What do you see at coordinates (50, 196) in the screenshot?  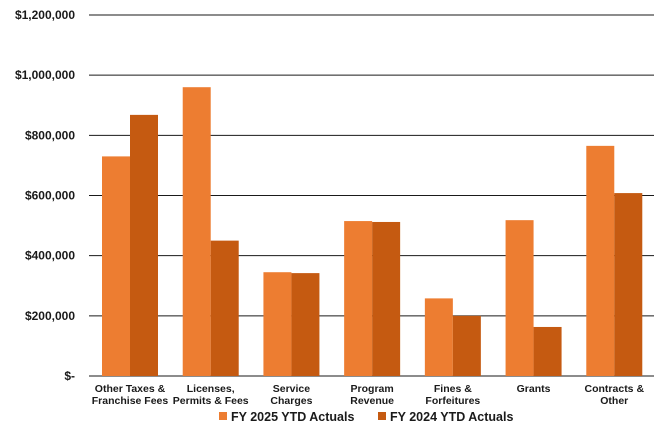 I see `y-tick-label: $600,000` at bounding box center [50, 196].